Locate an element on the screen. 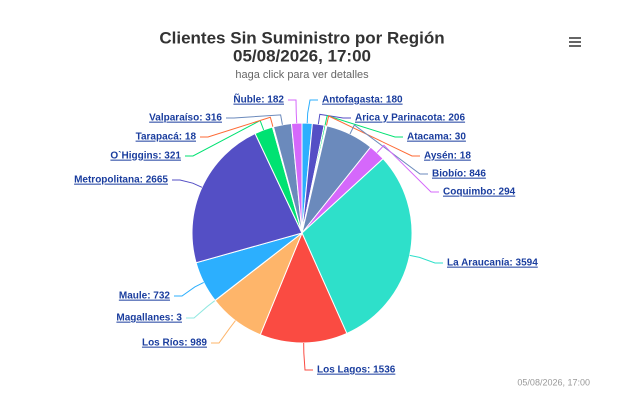  data-label: O`Higgins: 321 is located at coordinates (145, 156).